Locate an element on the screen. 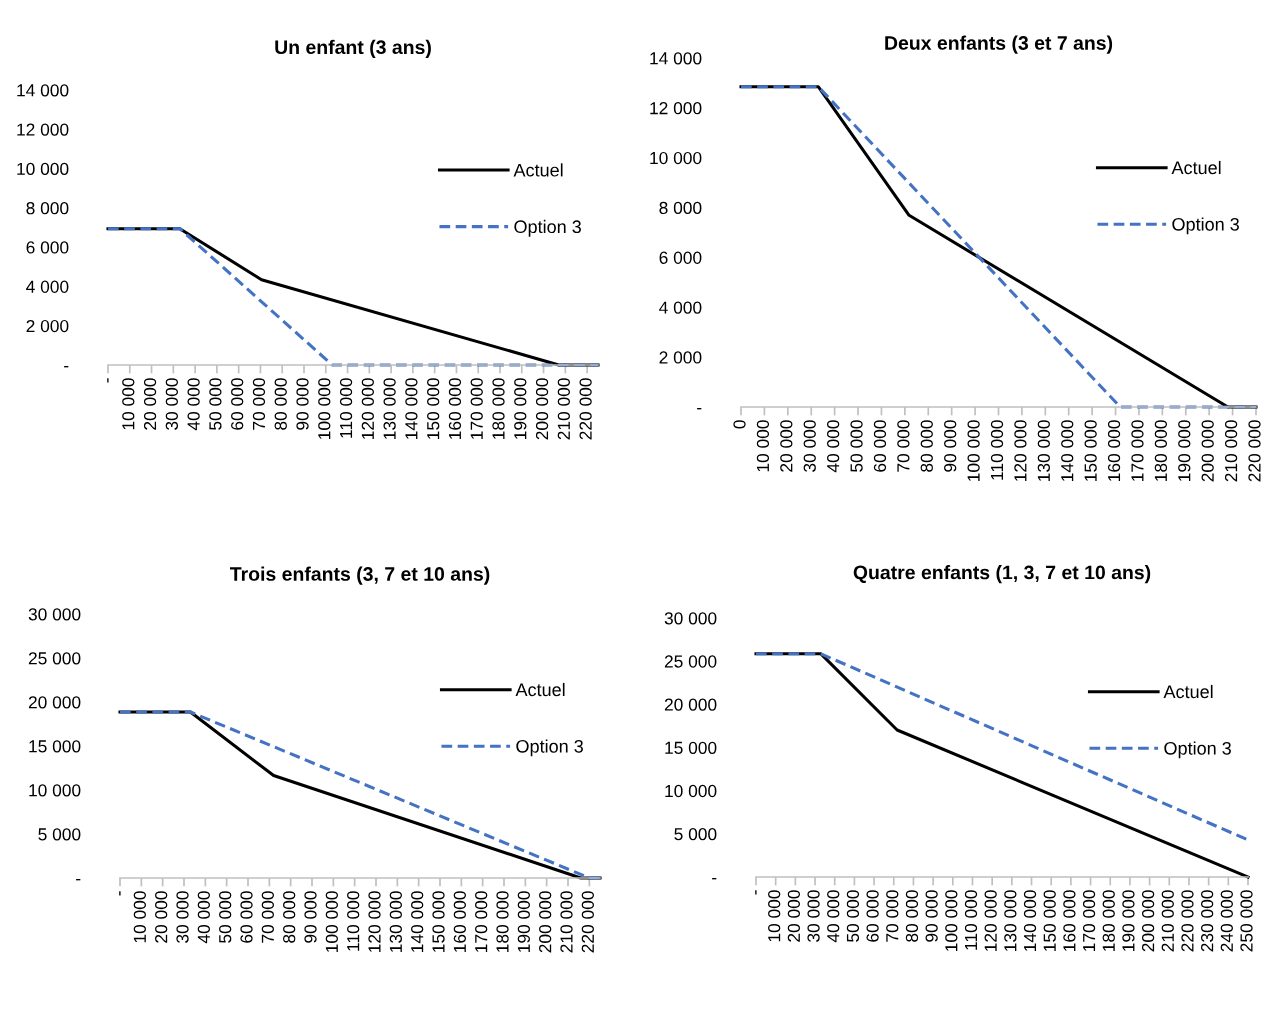  y-tick-label: 10 000 is located at coordinates (55, 790).